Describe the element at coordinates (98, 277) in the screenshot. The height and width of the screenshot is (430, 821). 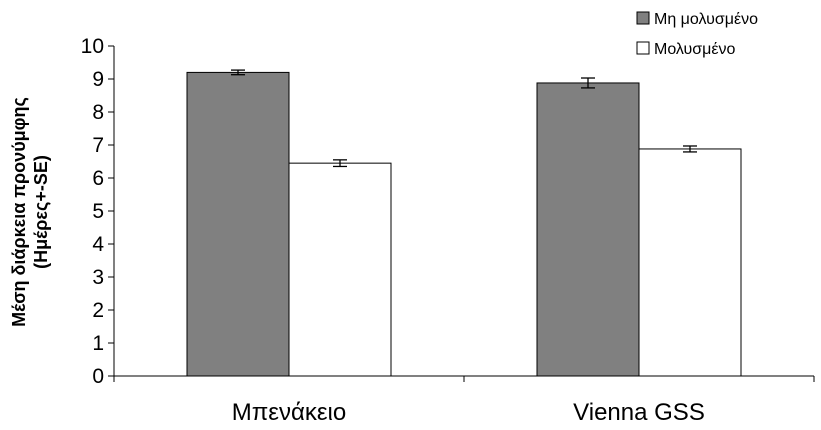
I see `y-tick-label: 3` at that location.